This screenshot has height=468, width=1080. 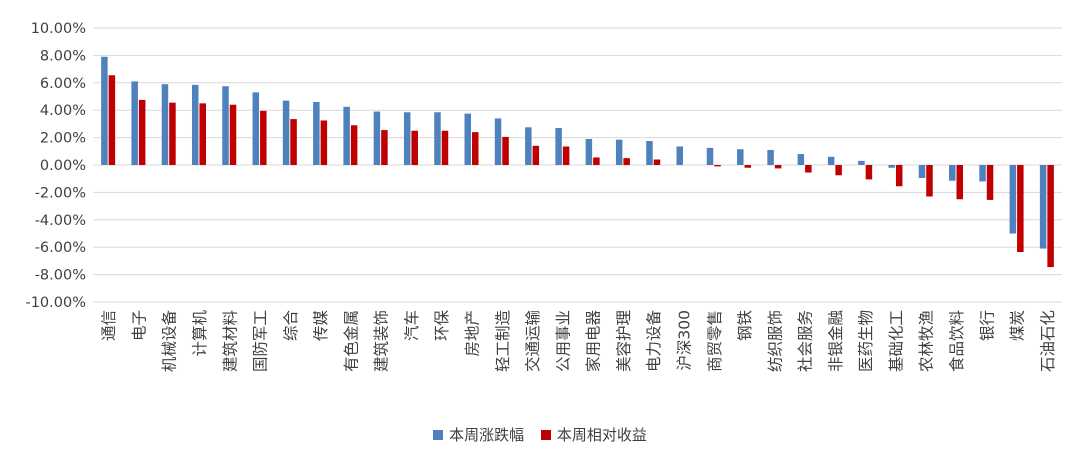 I want to click on x-tick-label: 社会服务, so click(x=806, y=341).